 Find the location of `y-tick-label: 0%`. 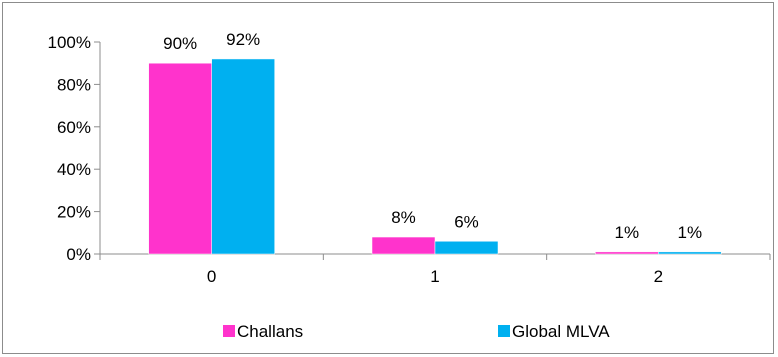

y-tick-label: 0% is located at coordinates (78, 254).